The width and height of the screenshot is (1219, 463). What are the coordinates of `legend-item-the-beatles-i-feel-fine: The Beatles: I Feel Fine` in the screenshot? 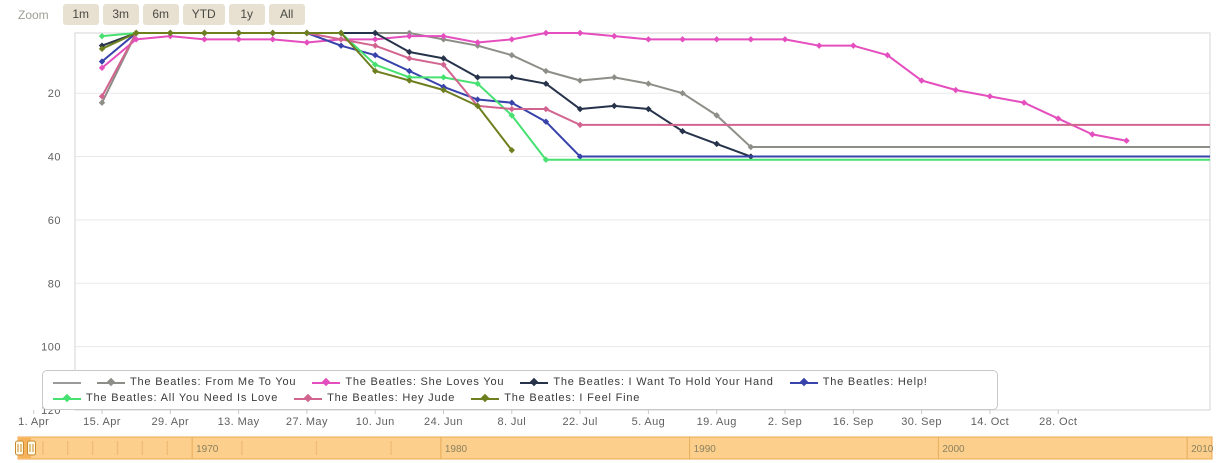 It's located at (555, 398).